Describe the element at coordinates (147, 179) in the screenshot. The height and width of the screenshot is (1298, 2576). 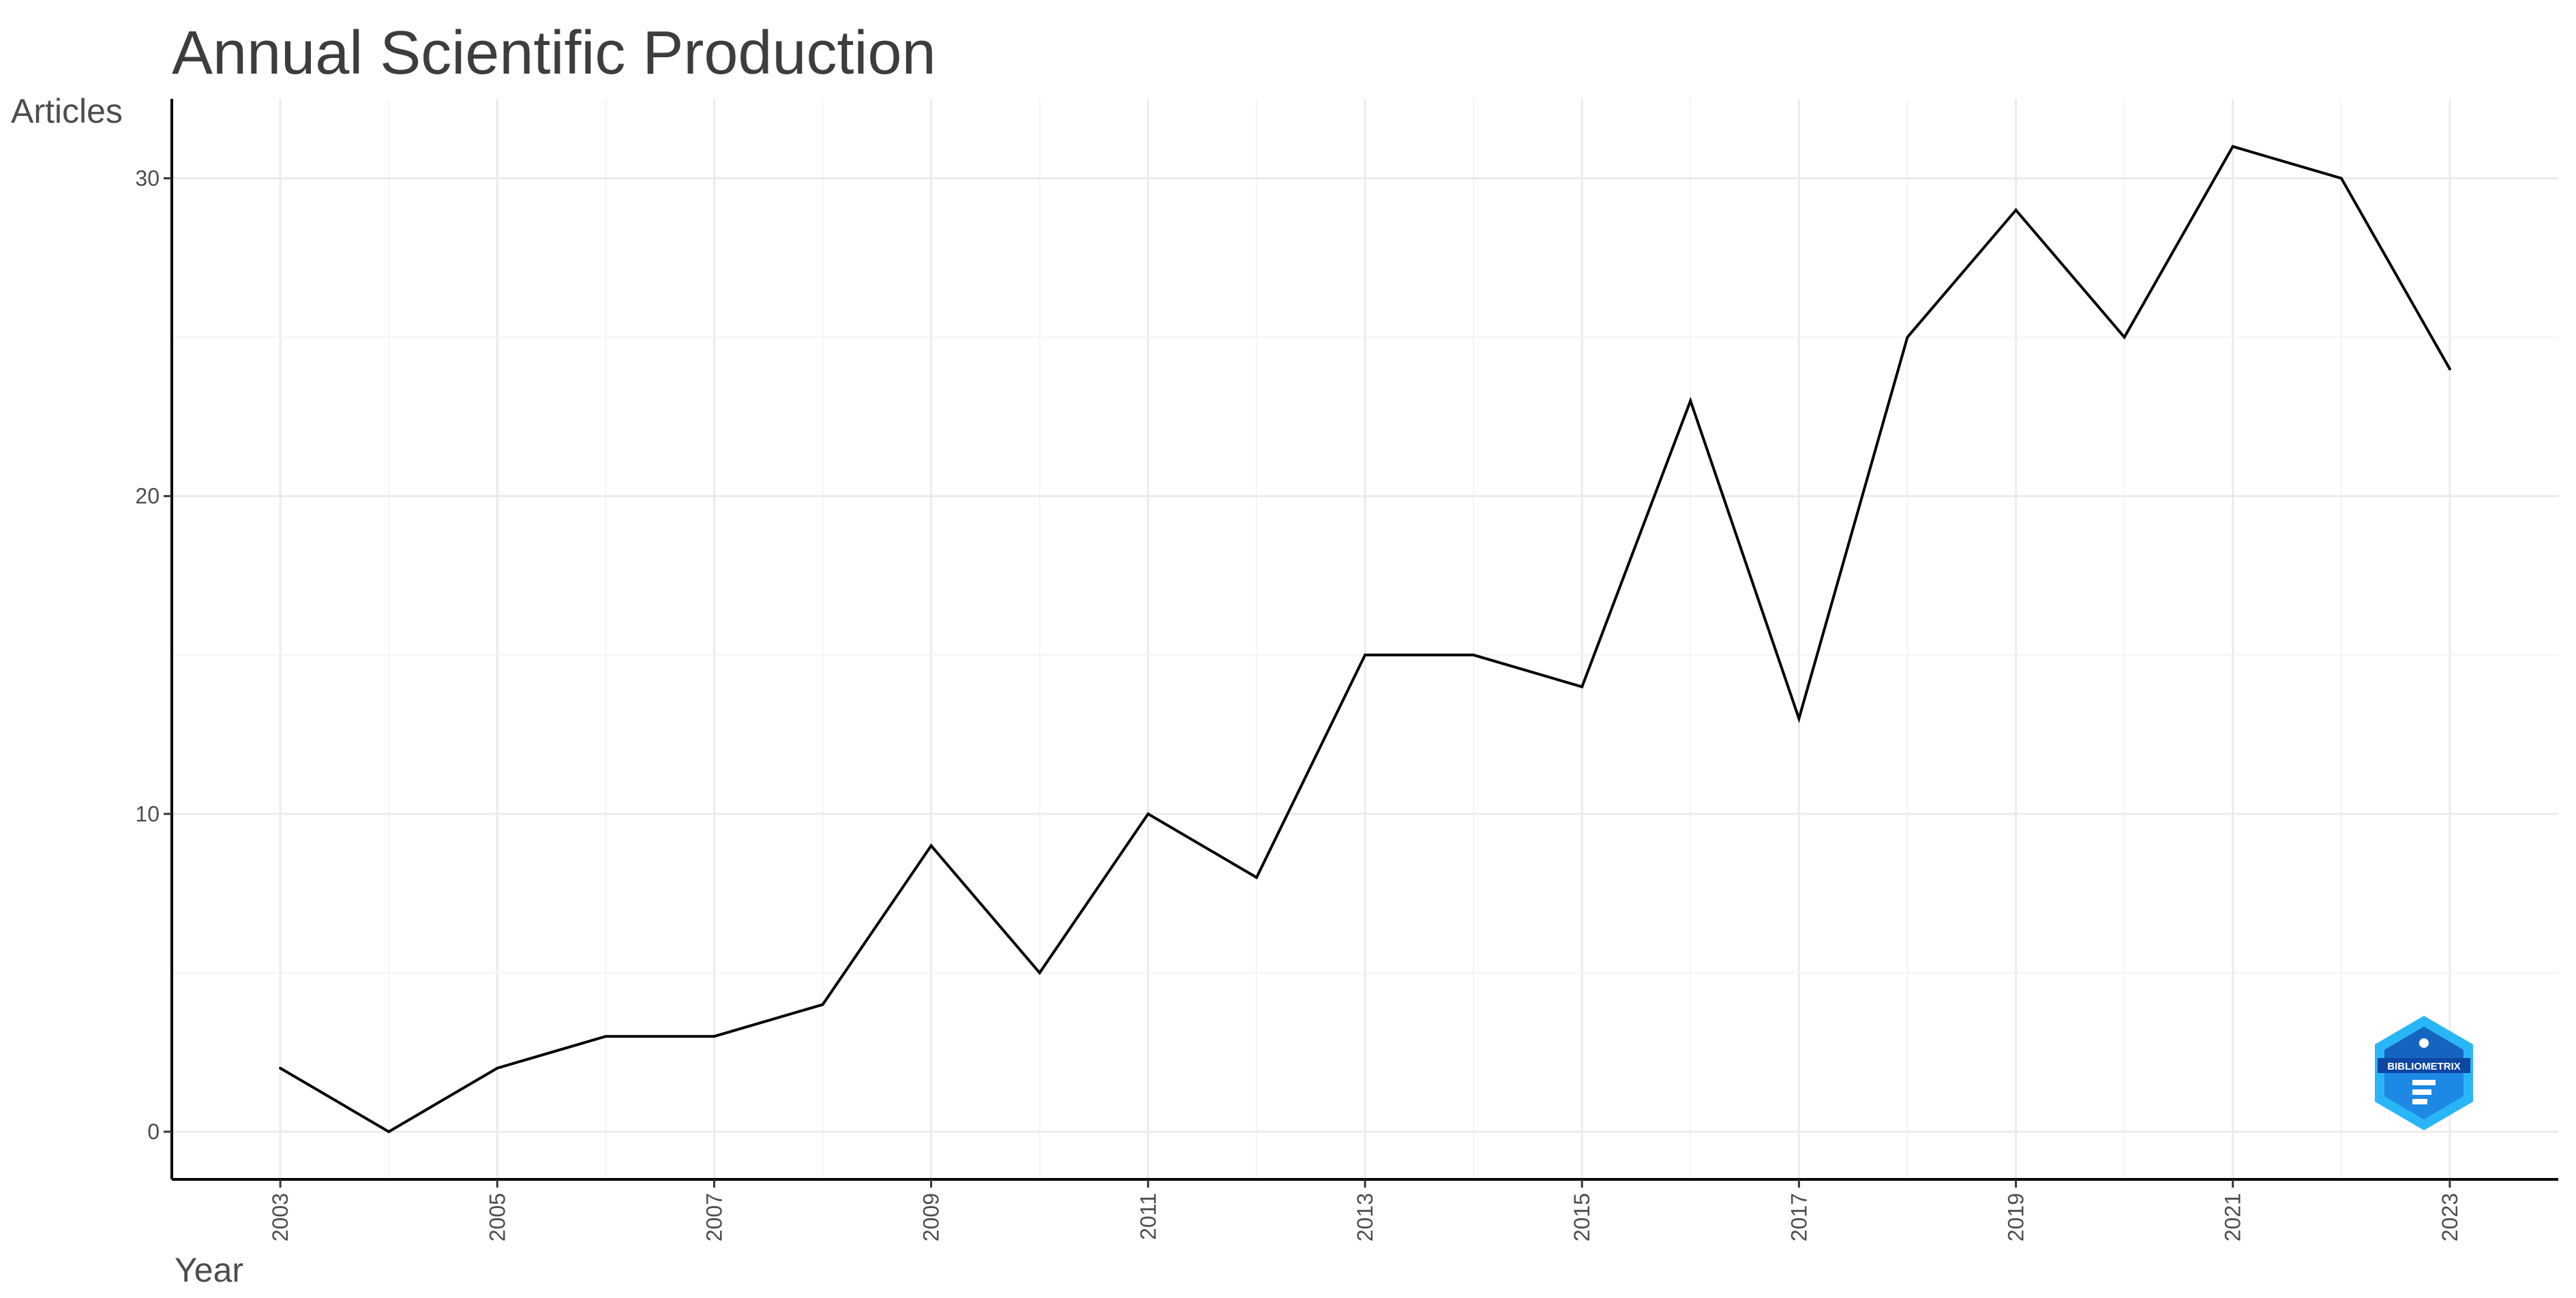
I see `y-tick-label: 30` at that location.